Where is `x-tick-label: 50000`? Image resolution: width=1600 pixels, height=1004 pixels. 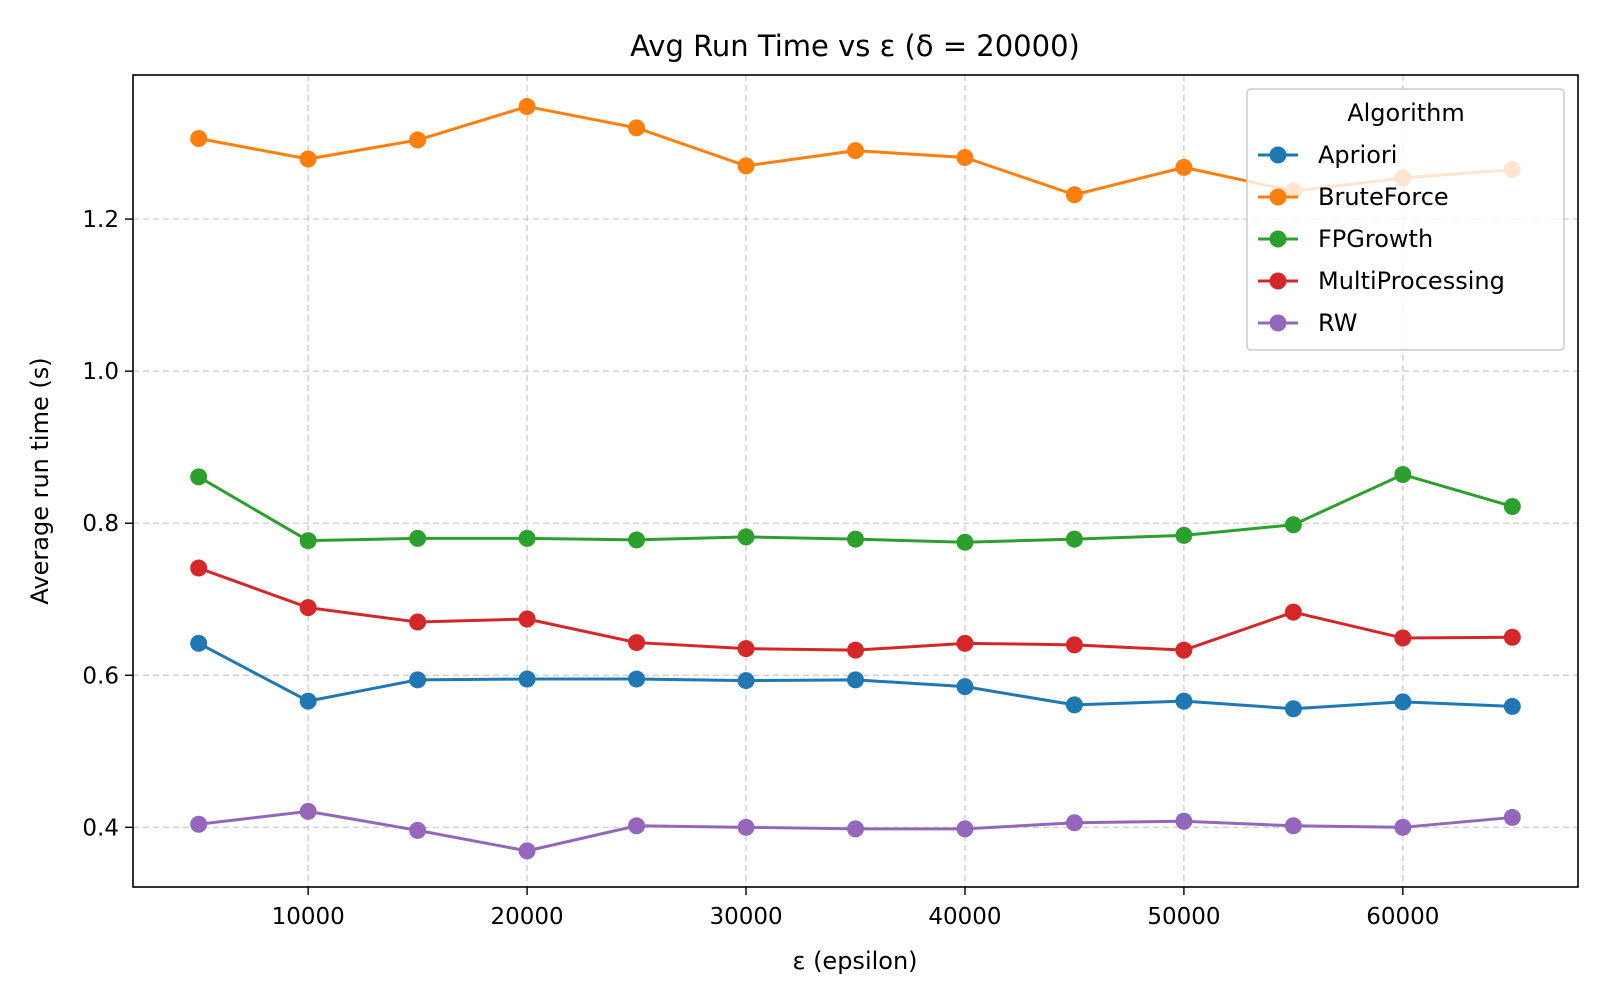
x-tick-label: 50000 is located at coordinates (1183, 917).